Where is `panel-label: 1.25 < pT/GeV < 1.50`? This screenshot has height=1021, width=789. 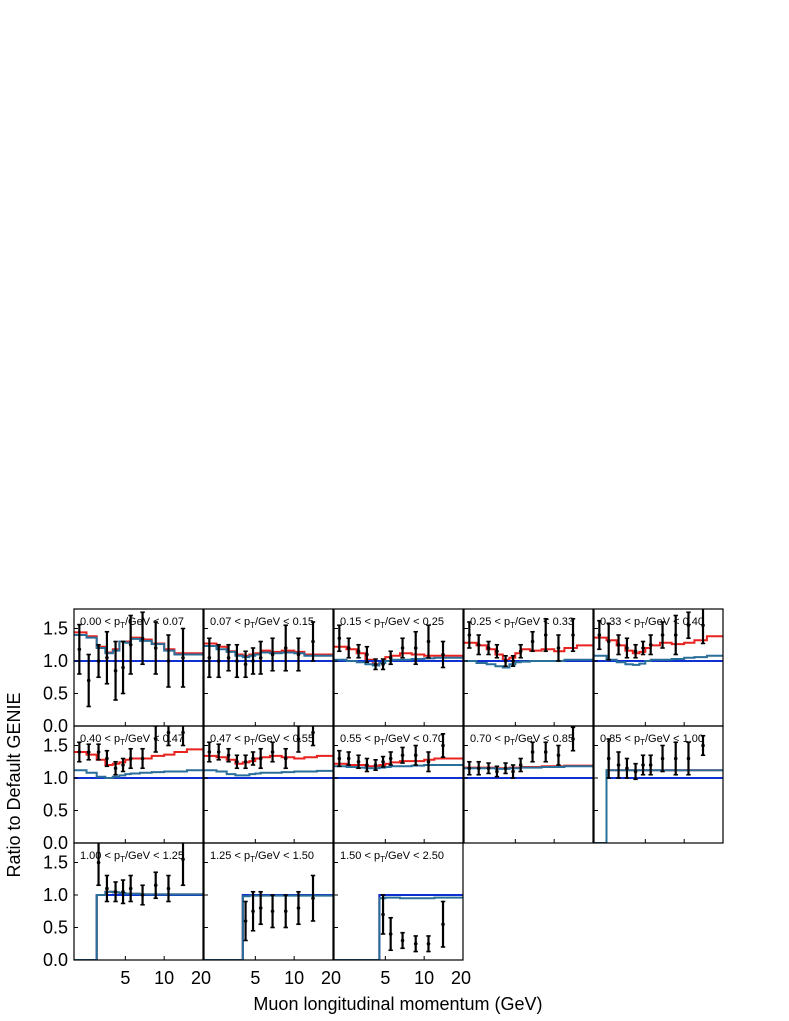 panel-label: 1.25 < pT/GeV < 1.50 is located at coordinates (262, 857).